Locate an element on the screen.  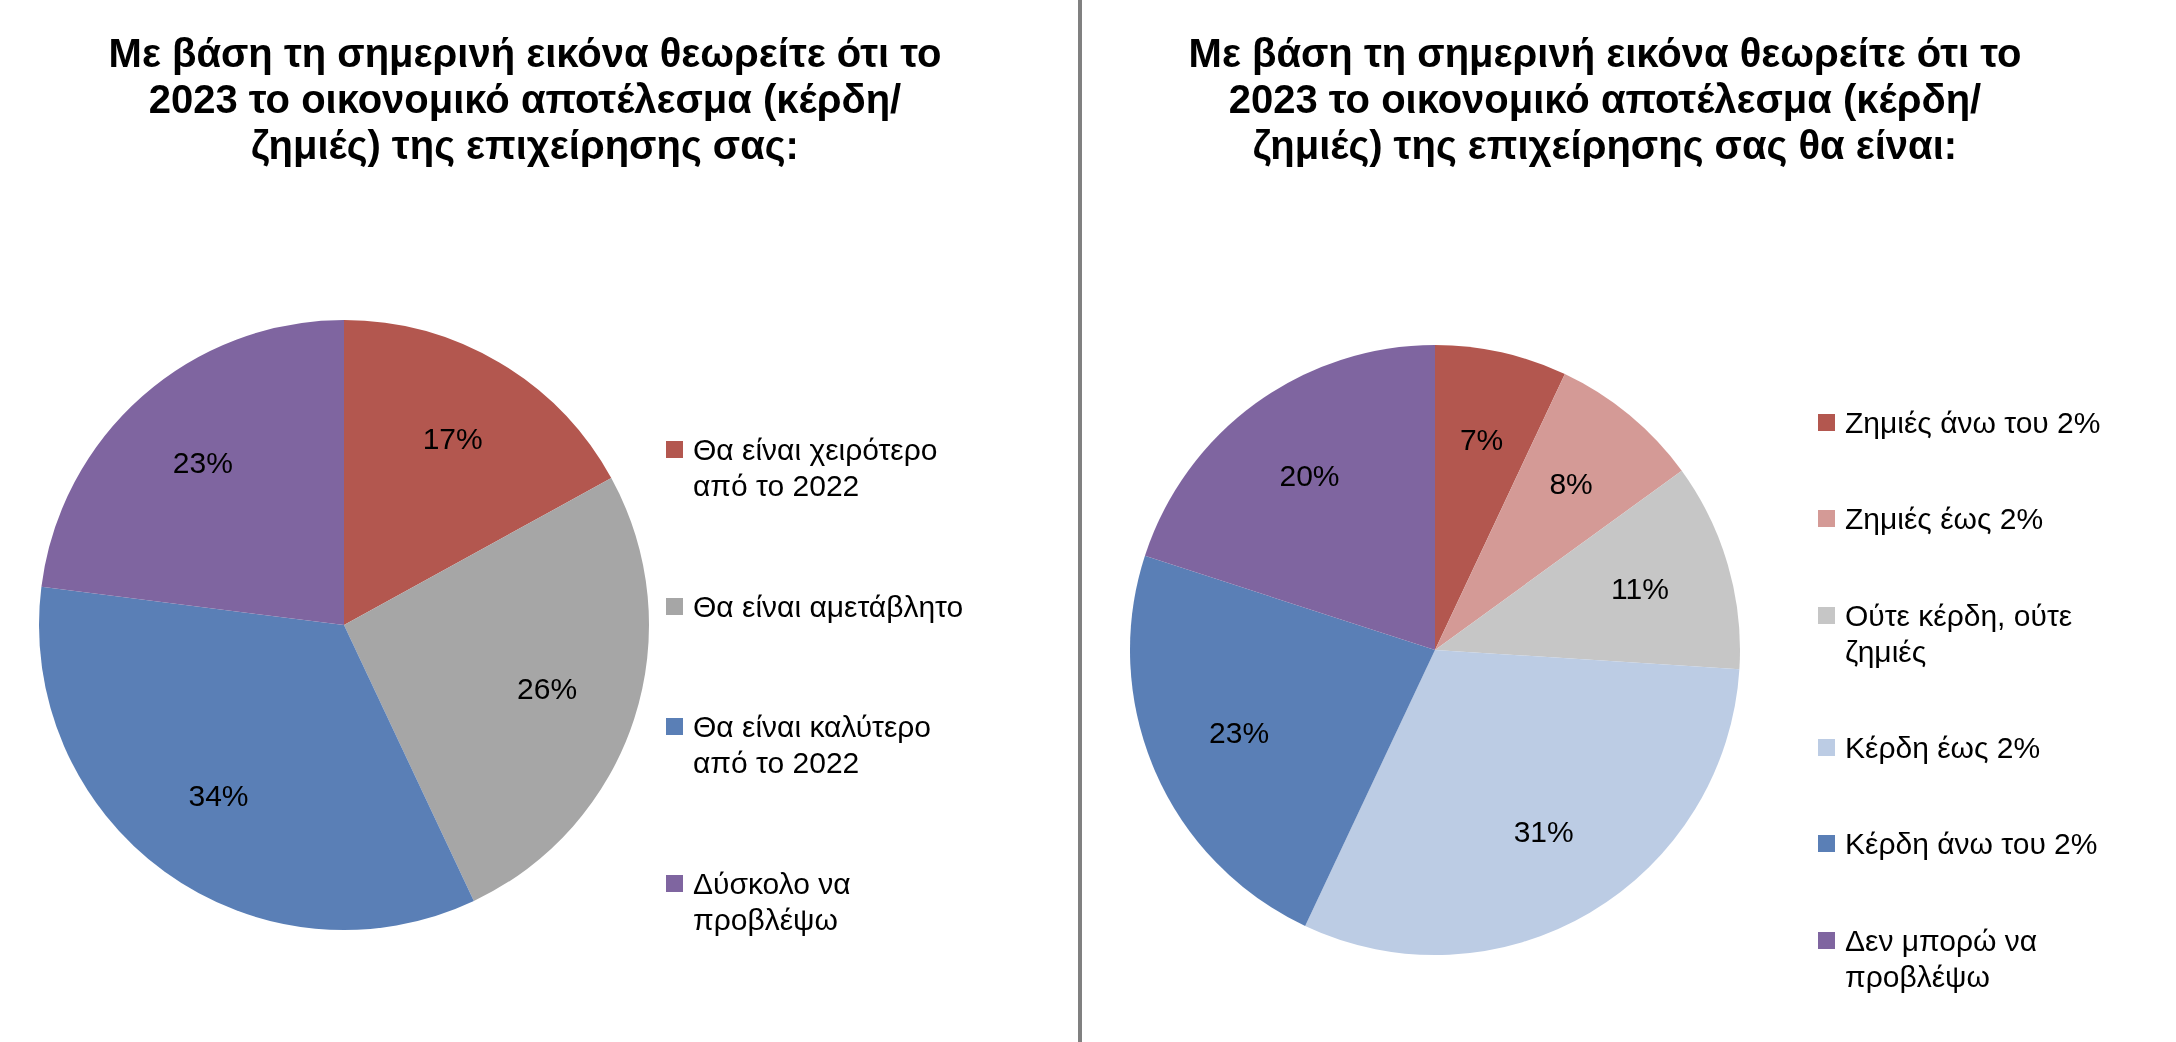
chart-title: Με βάση τη σημερινή εικόνα θεωρείτε ότι το 2023 το οικονομικό αποτέλεσμα (κέρδη/ζημιές) της επιχείρησης σας θα είναι: is located at coordinates (1605, 99).